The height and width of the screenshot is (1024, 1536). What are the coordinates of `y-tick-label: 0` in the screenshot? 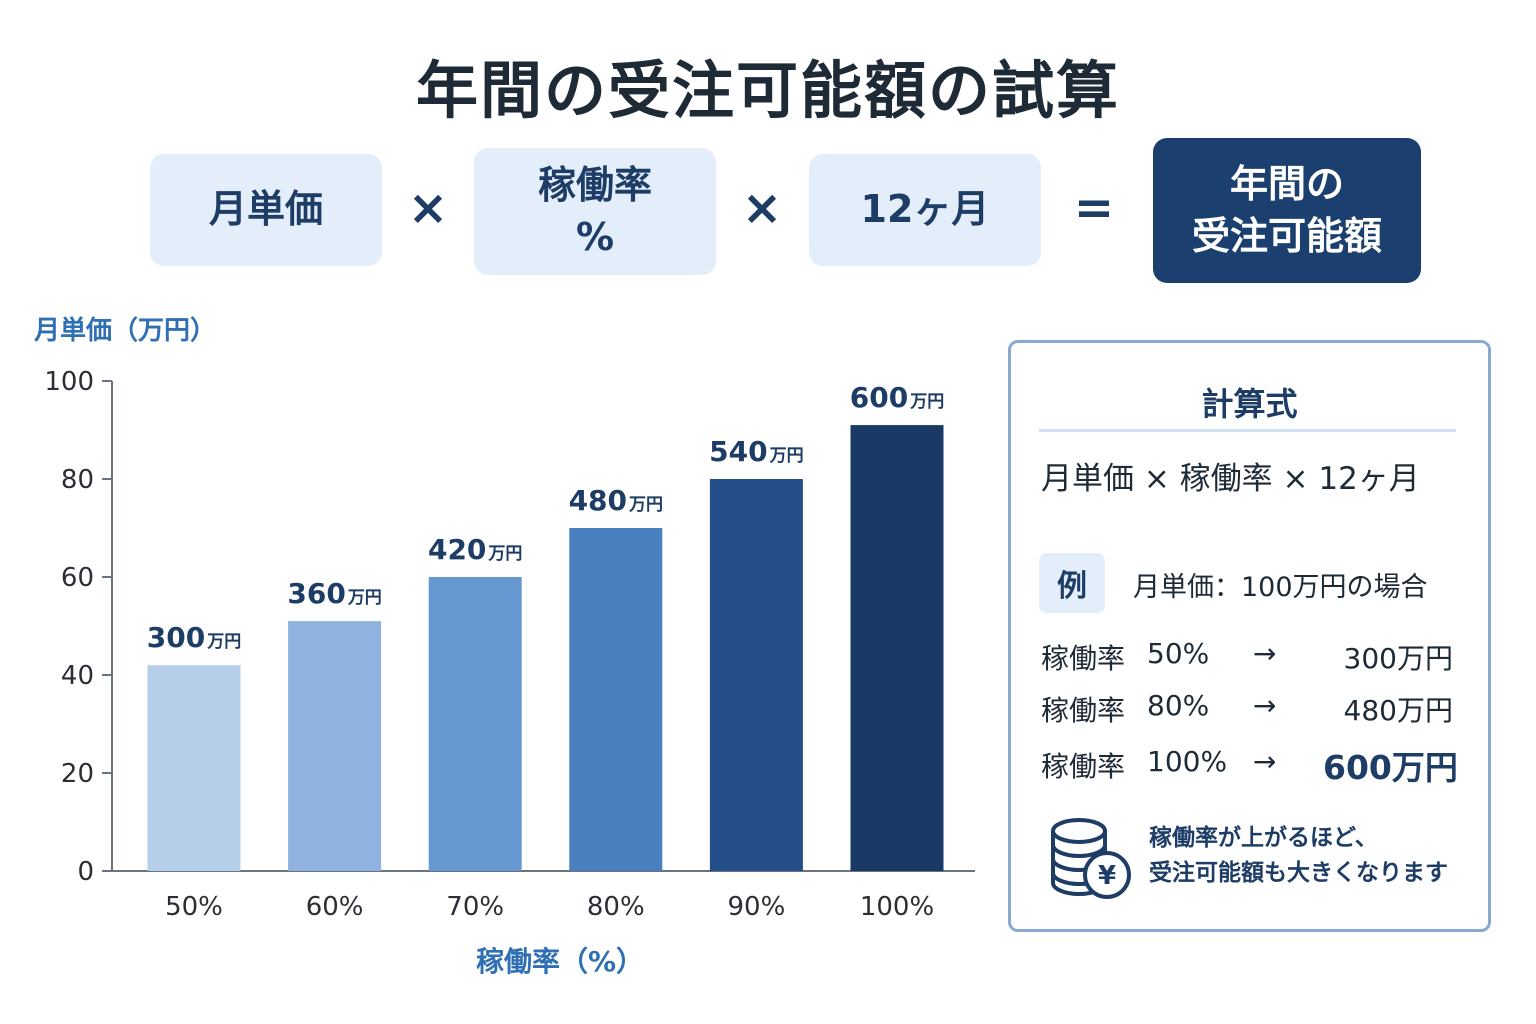 It's located at (85, 872).